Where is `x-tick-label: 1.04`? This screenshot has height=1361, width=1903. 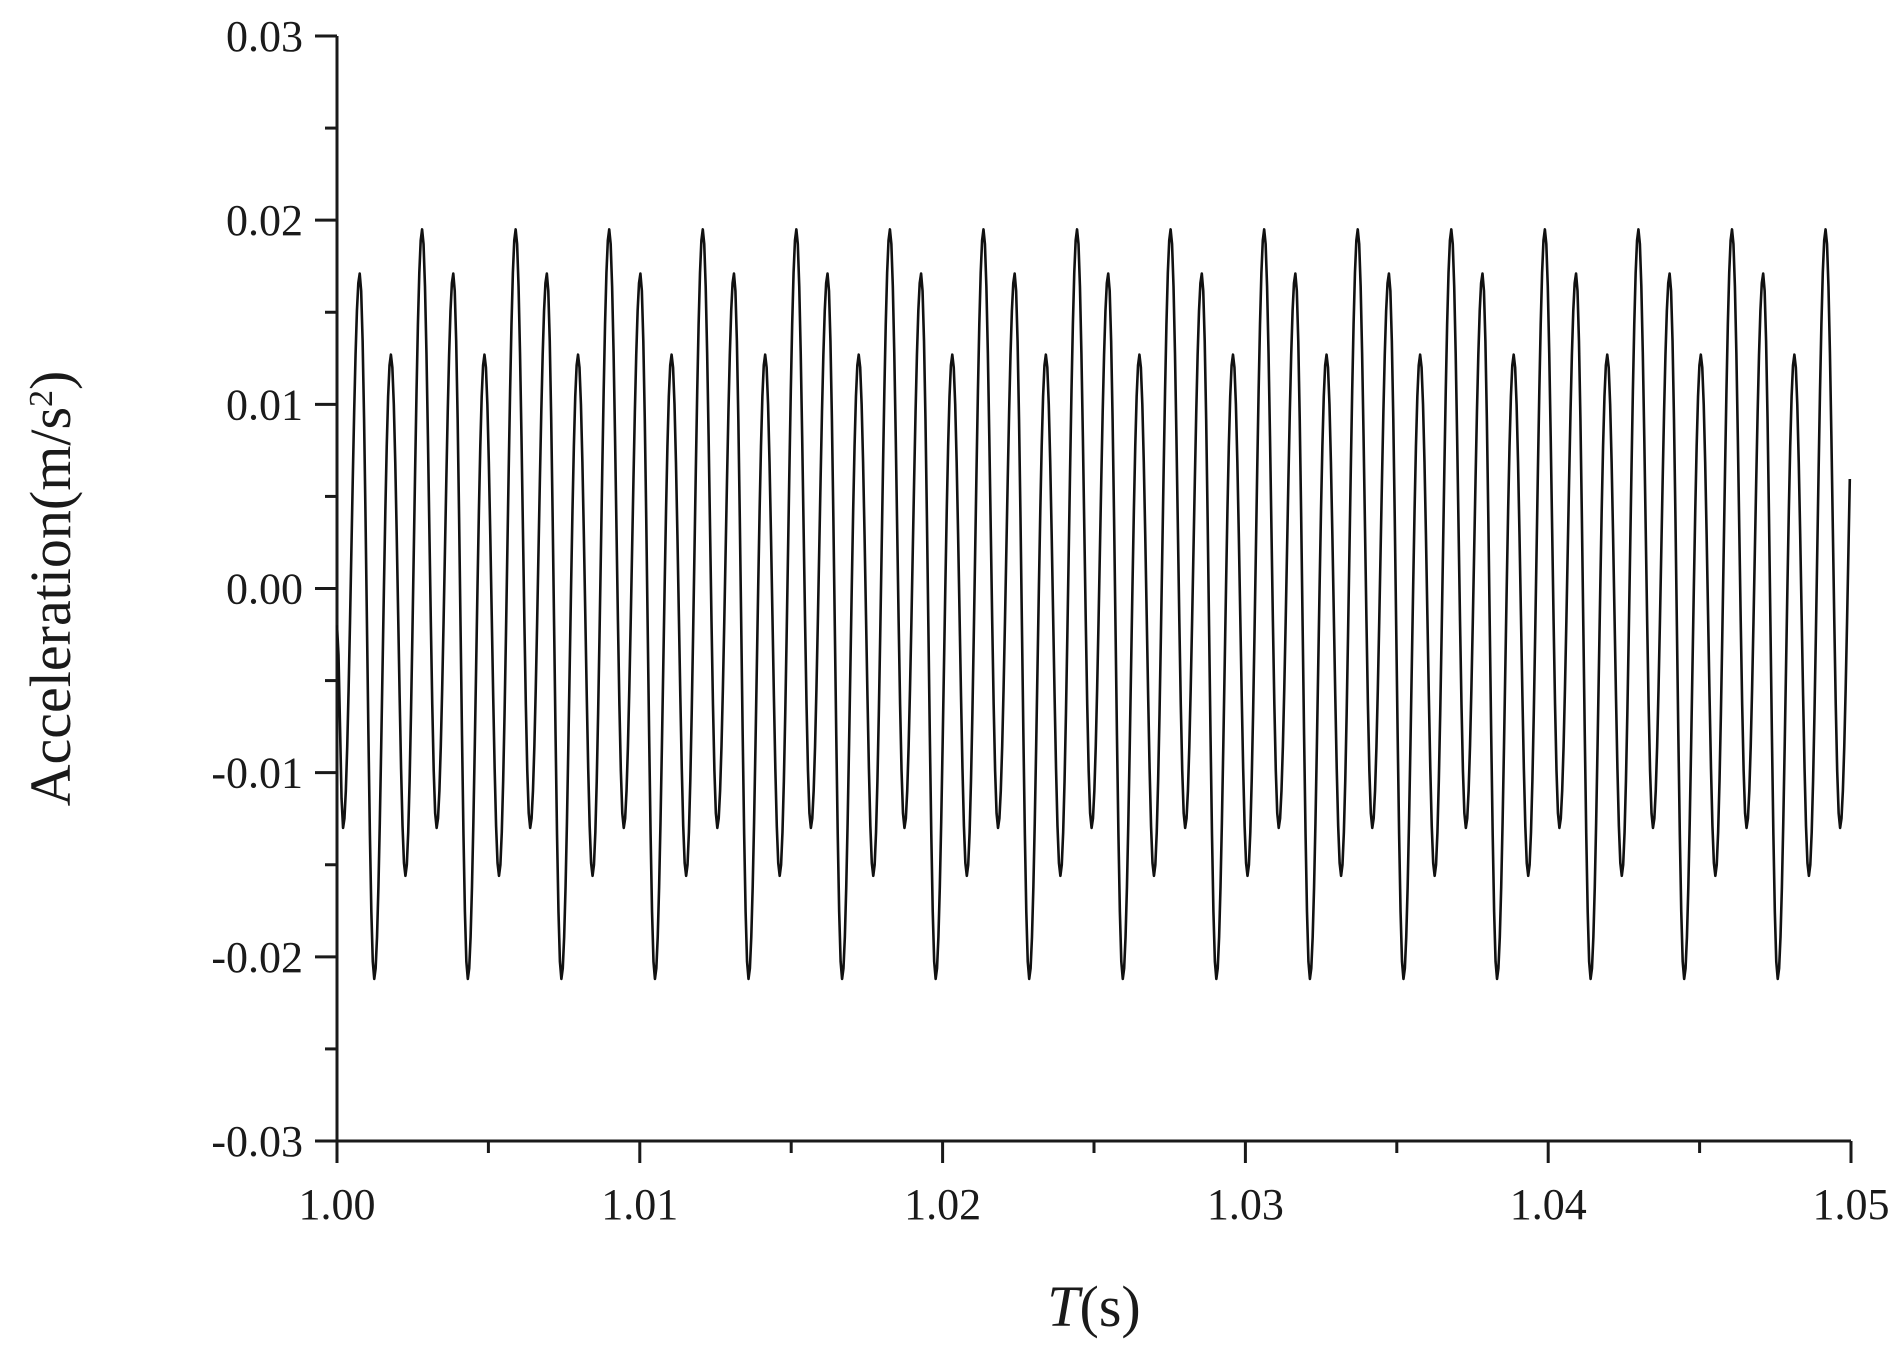
x-tick-label: 1.04 is located at coordinates (1548, 1204).